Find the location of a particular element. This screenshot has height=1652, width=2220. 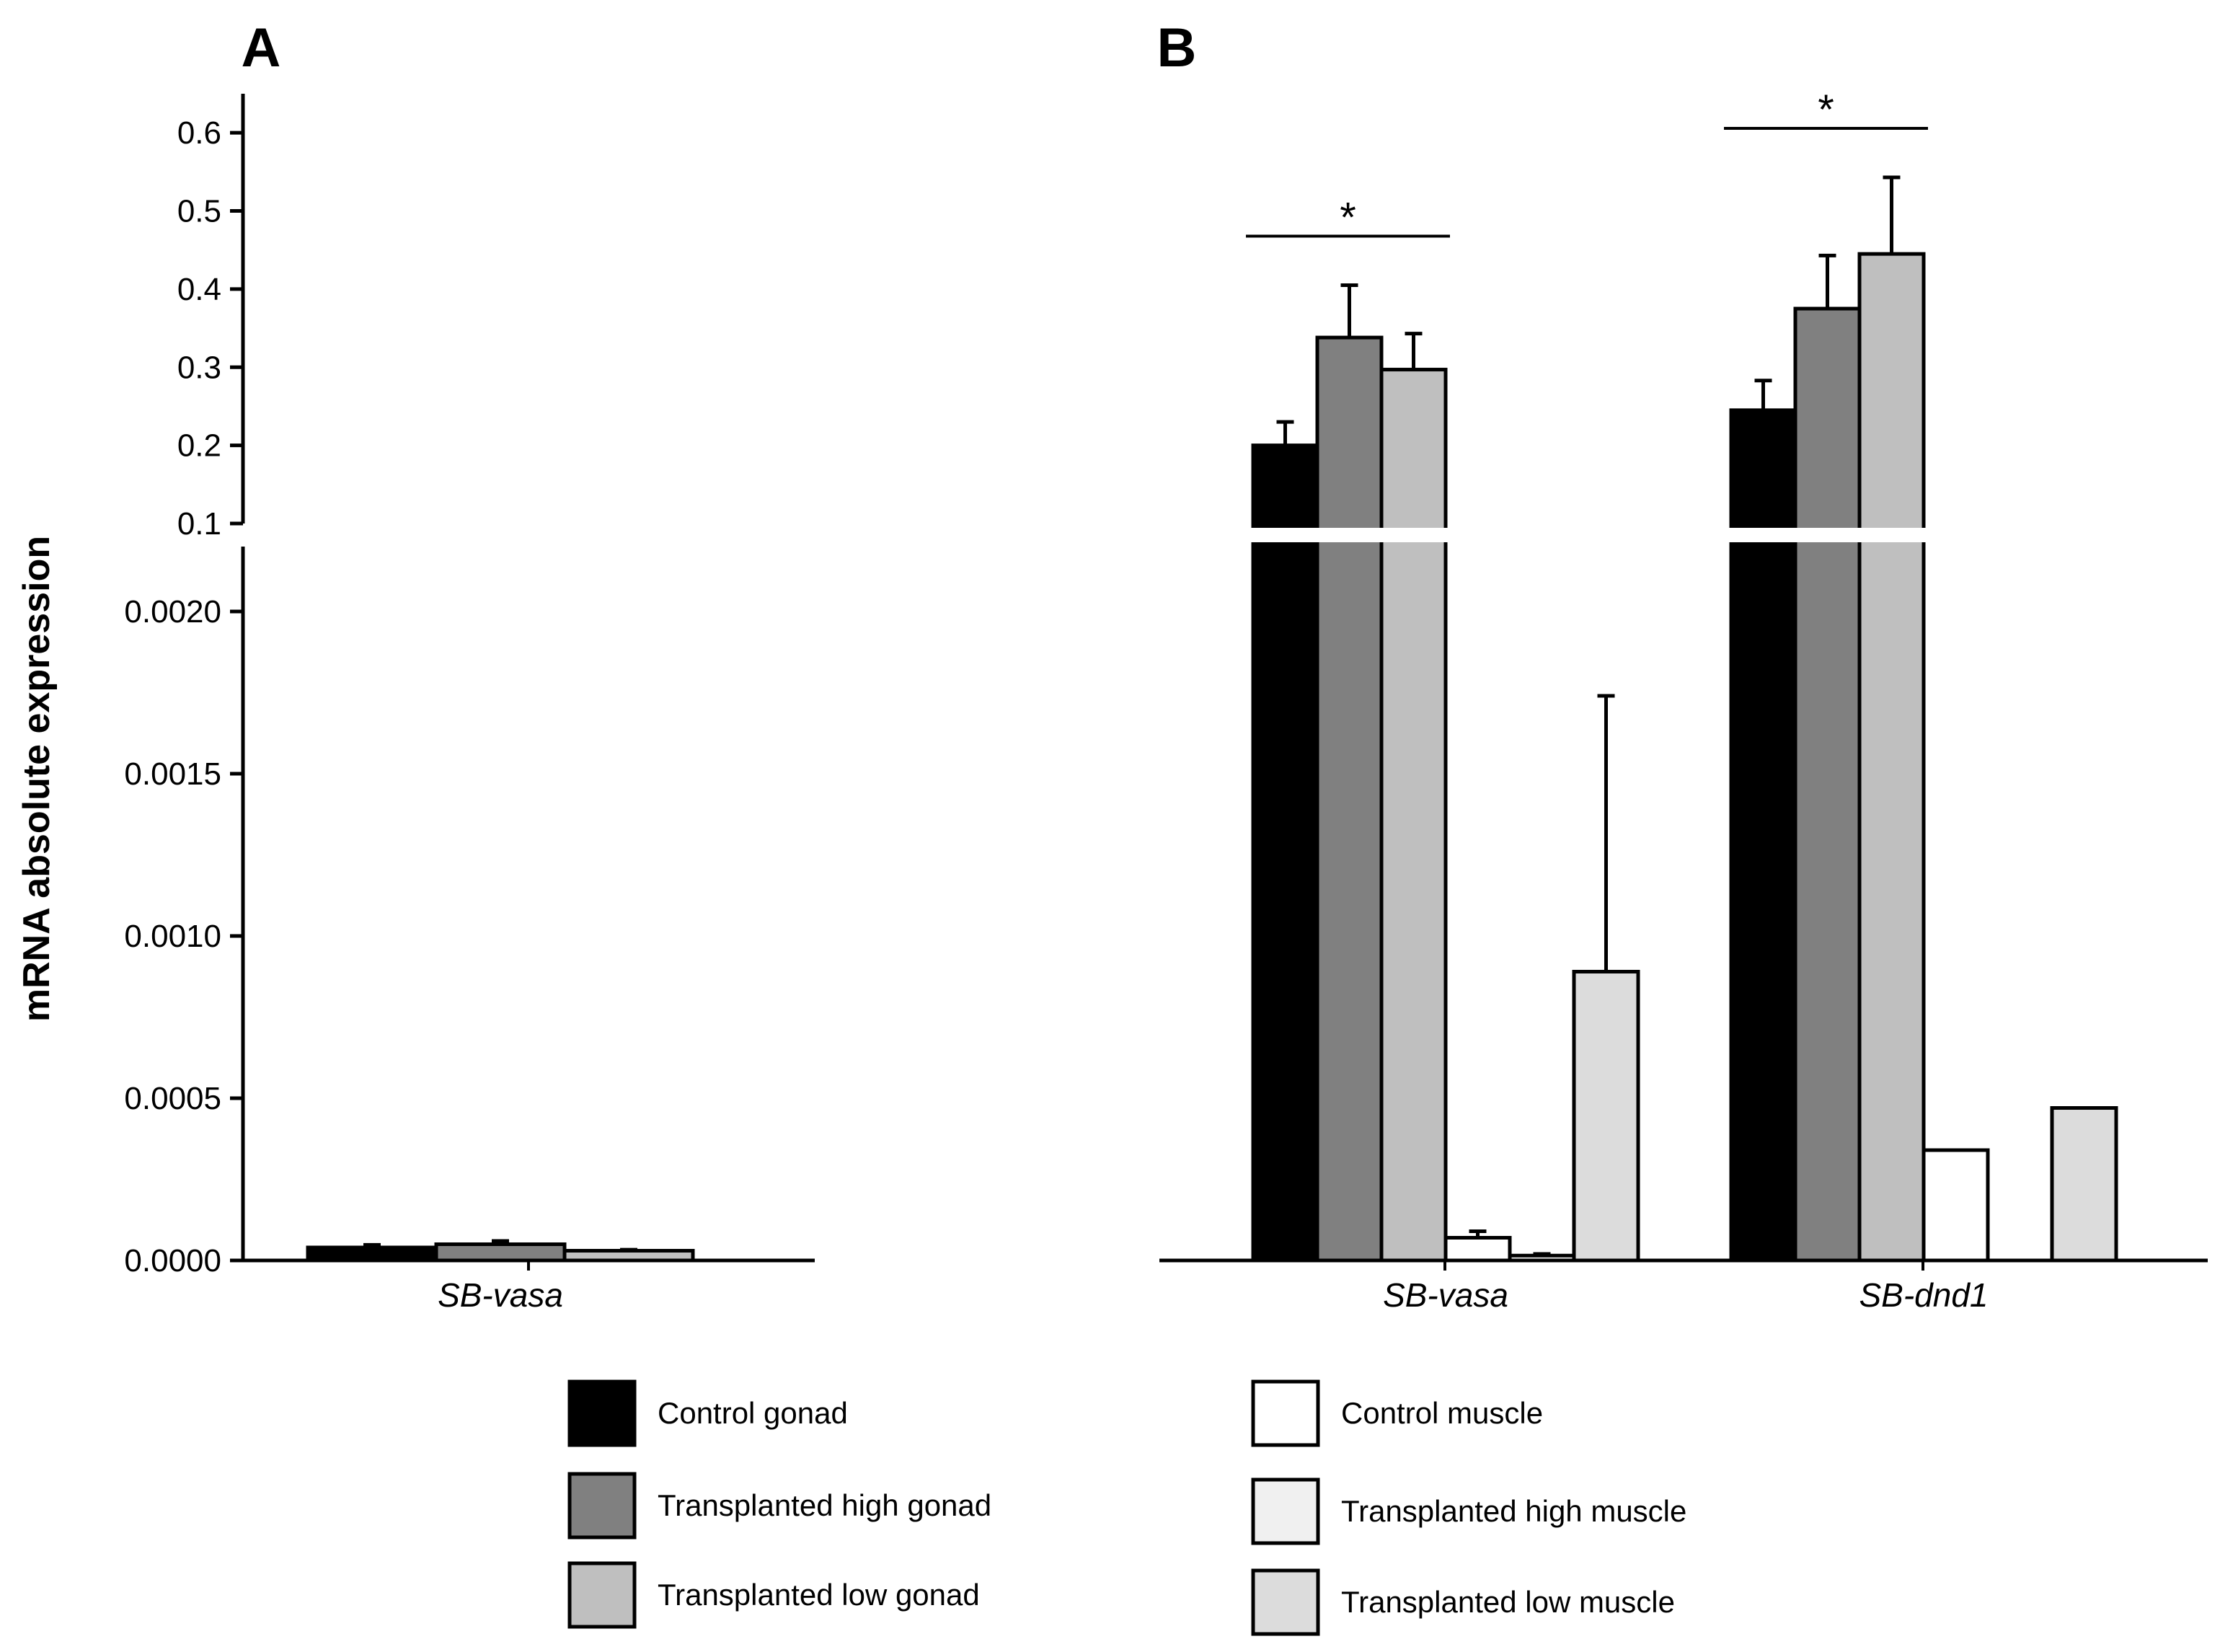

legend-swatch-transplanted-low-muscle is located at coordinates (1285, 1602).